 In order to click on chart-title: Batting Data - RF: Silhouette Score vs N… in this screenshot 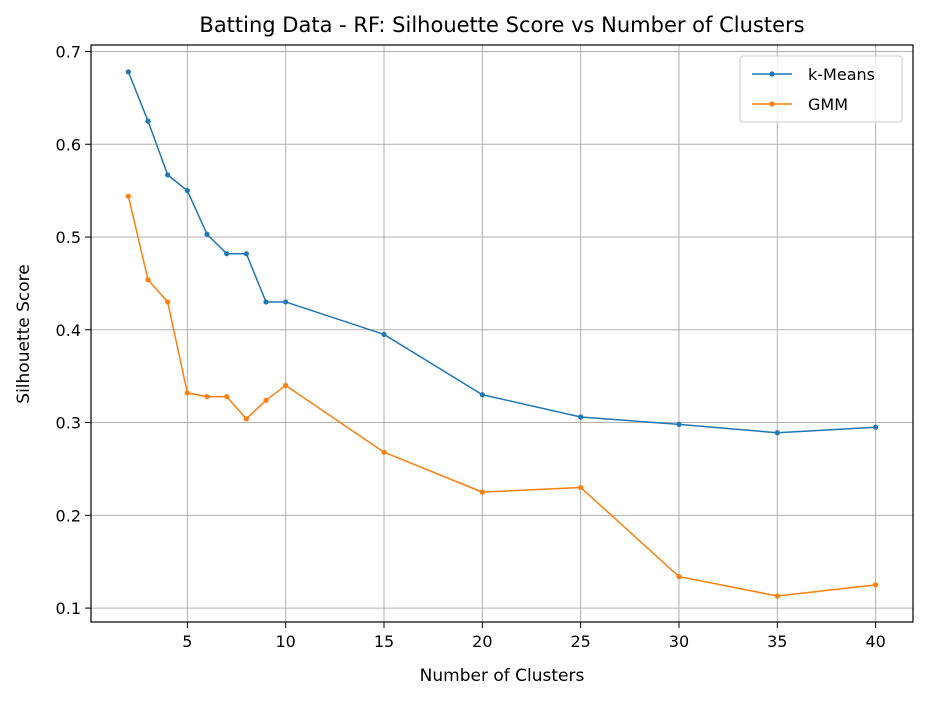, I will do `click(501, 25)`.